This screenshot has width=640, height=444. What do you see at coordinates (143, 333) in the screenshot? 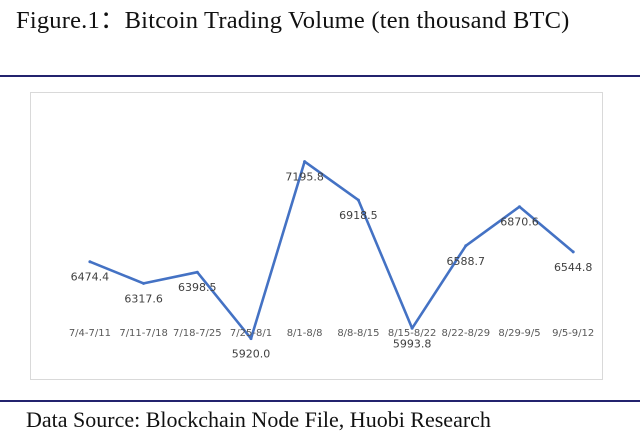
I see `x-tick-label: 7/11-7/18` at bounding box center [143, 333].